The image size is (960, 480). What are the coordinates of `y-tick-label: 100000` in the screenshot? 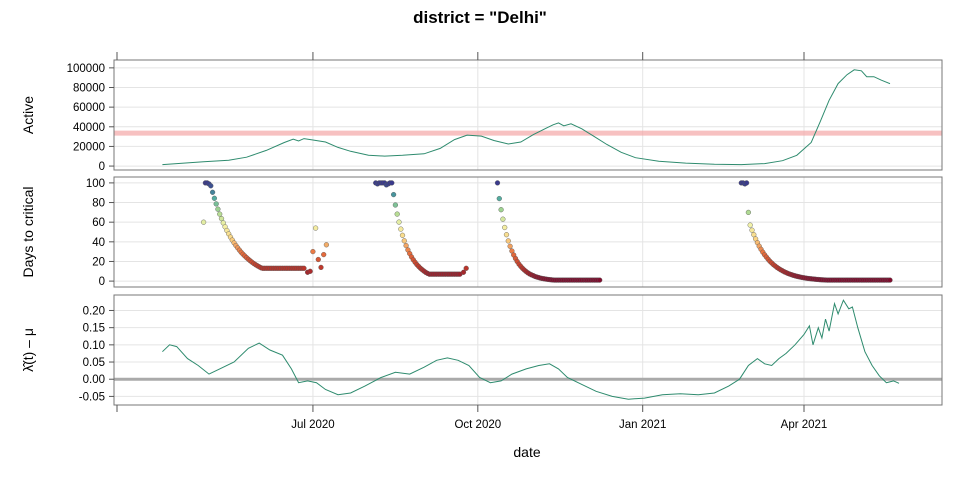 It's located at (86, 69).